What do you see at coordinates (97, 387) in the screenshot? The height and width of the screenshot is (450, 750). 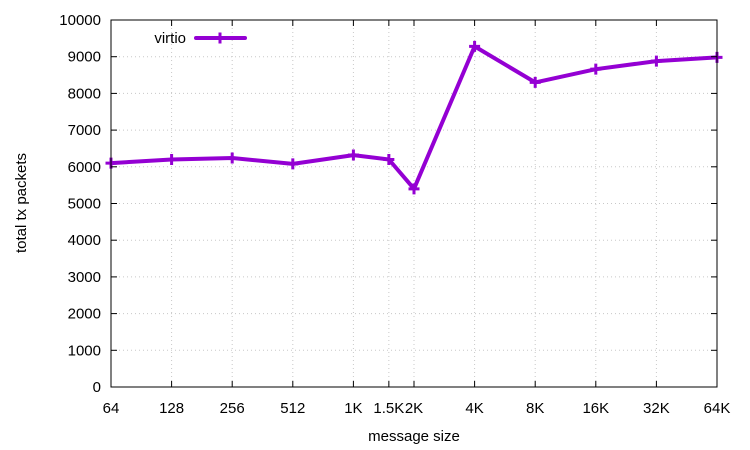 I see `y-tick-label: 0` at bounding box center [97, 387].